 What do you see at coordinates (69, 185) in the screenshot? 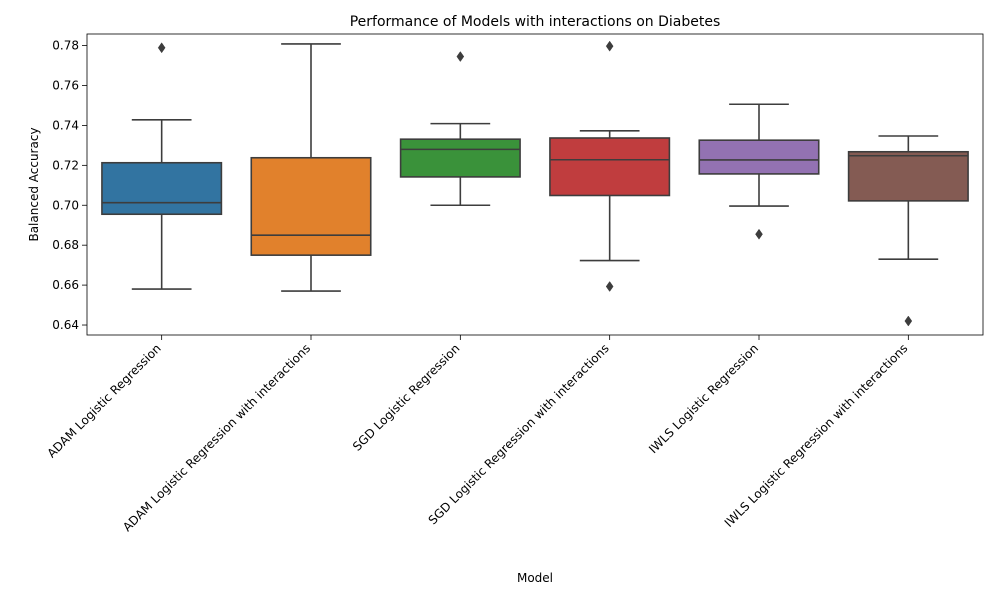
I see `y-axis: 0.64 0.66 0.68 0.70 0.72 0.74 0.76 0.78` at bounding box center [69, 185].